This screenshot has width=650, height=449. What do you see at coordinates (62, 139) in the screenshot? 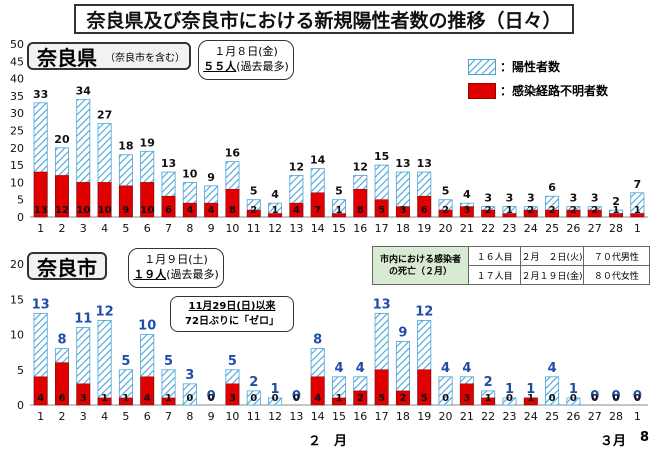
I see `data-label-positive: 20` at bounding box center [62, 139].